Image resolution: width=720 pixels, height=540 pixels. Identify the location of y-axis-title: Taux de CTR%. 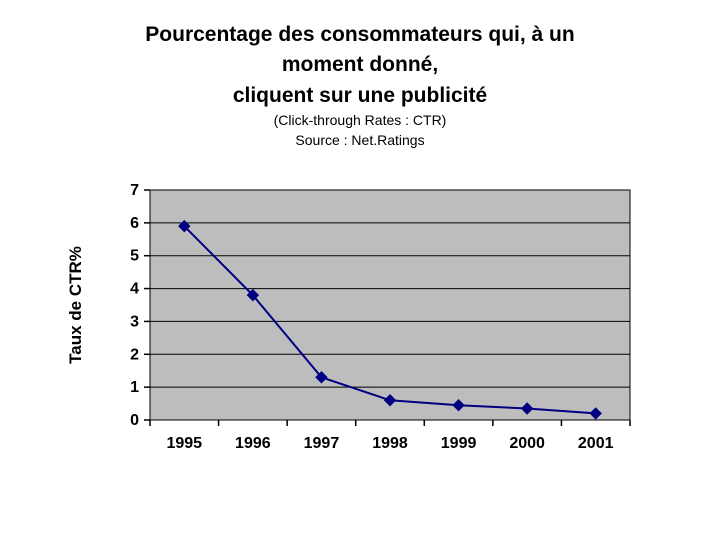
(75, 305).